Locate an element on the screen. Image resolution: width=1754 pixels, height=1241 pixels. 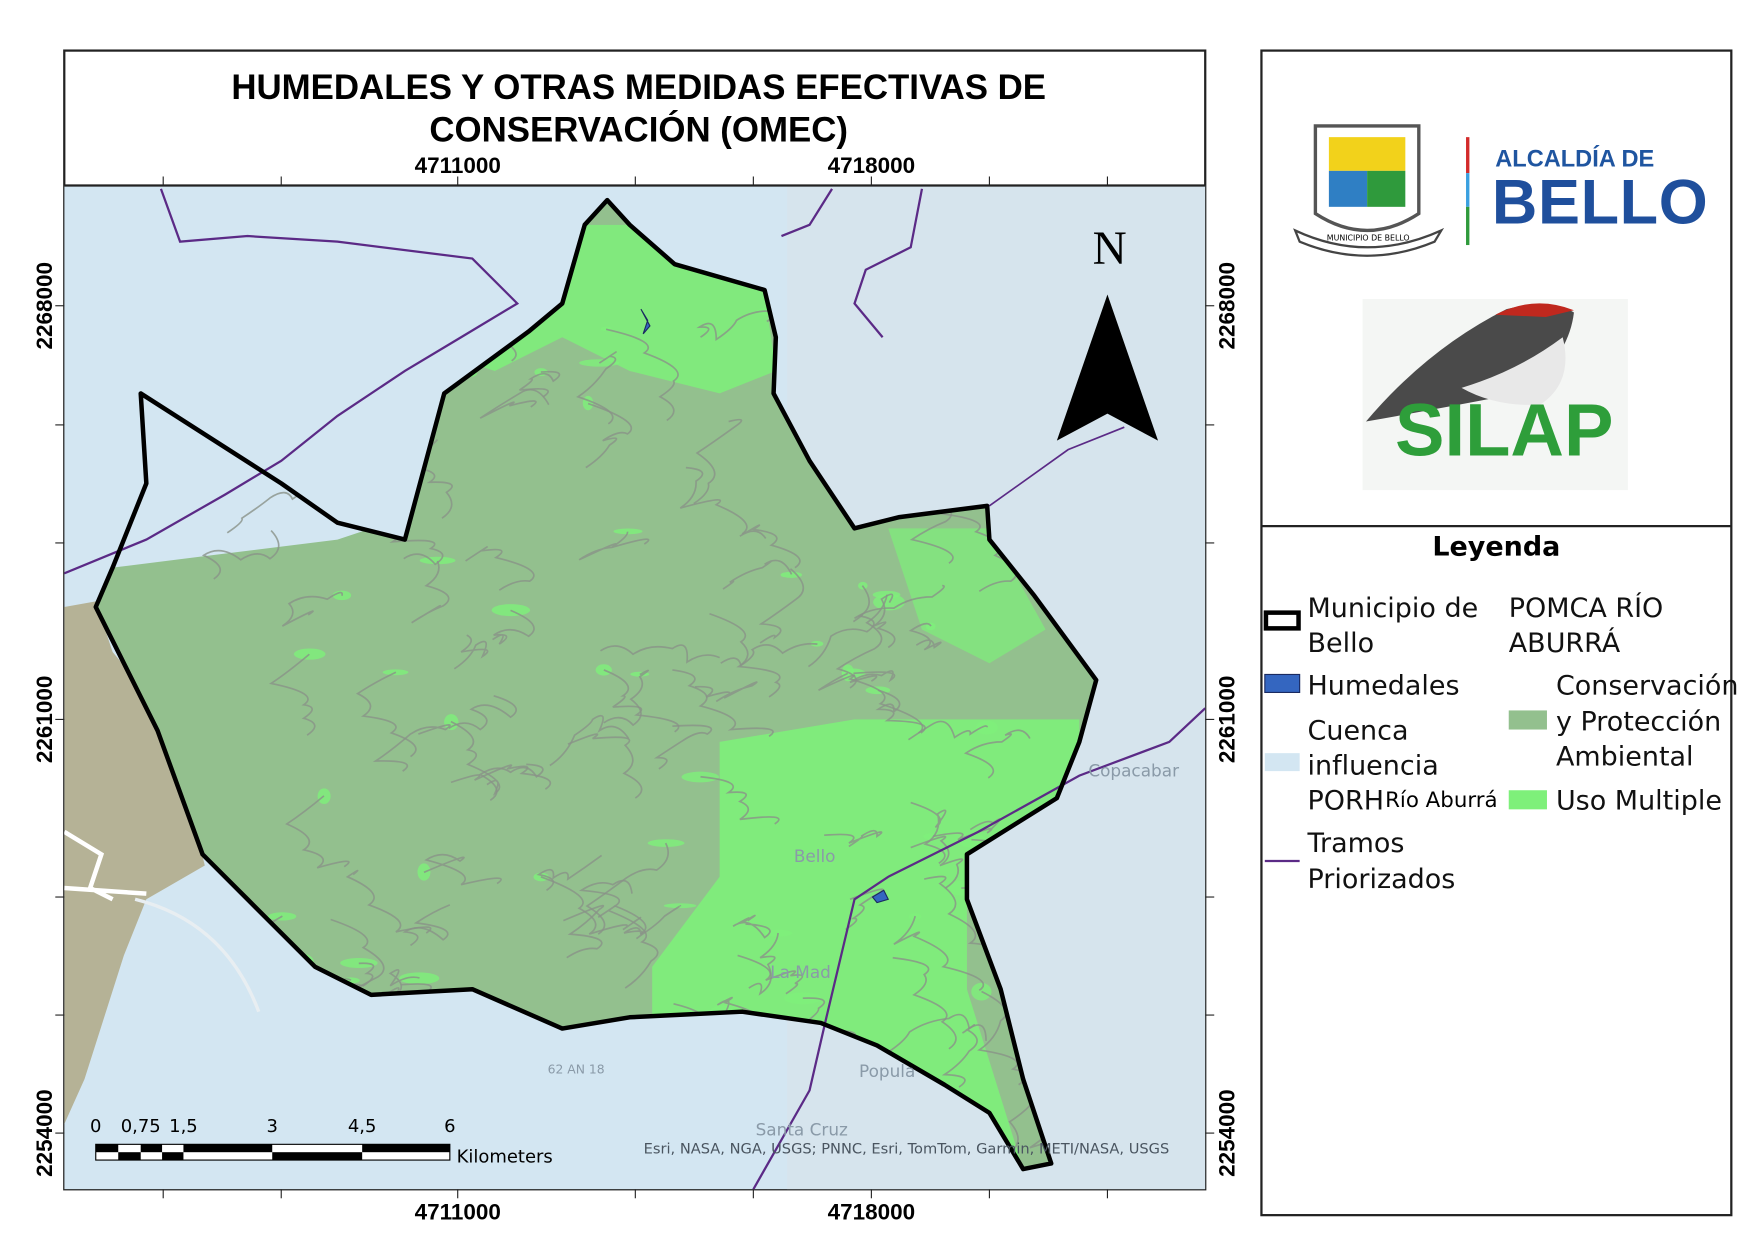
cuenca-area is located at coordinates (242, 480).